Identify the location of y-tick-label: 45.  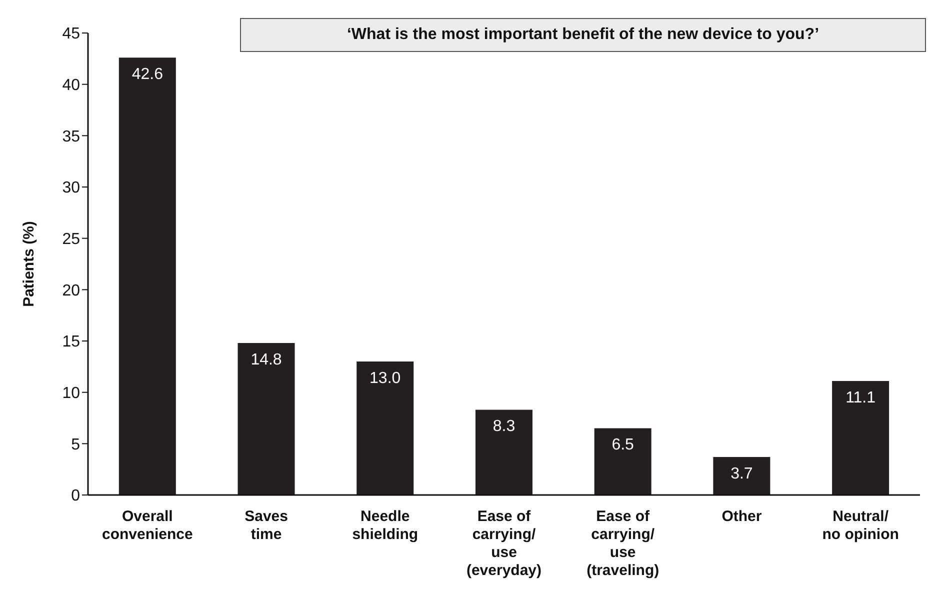
(71, 34).